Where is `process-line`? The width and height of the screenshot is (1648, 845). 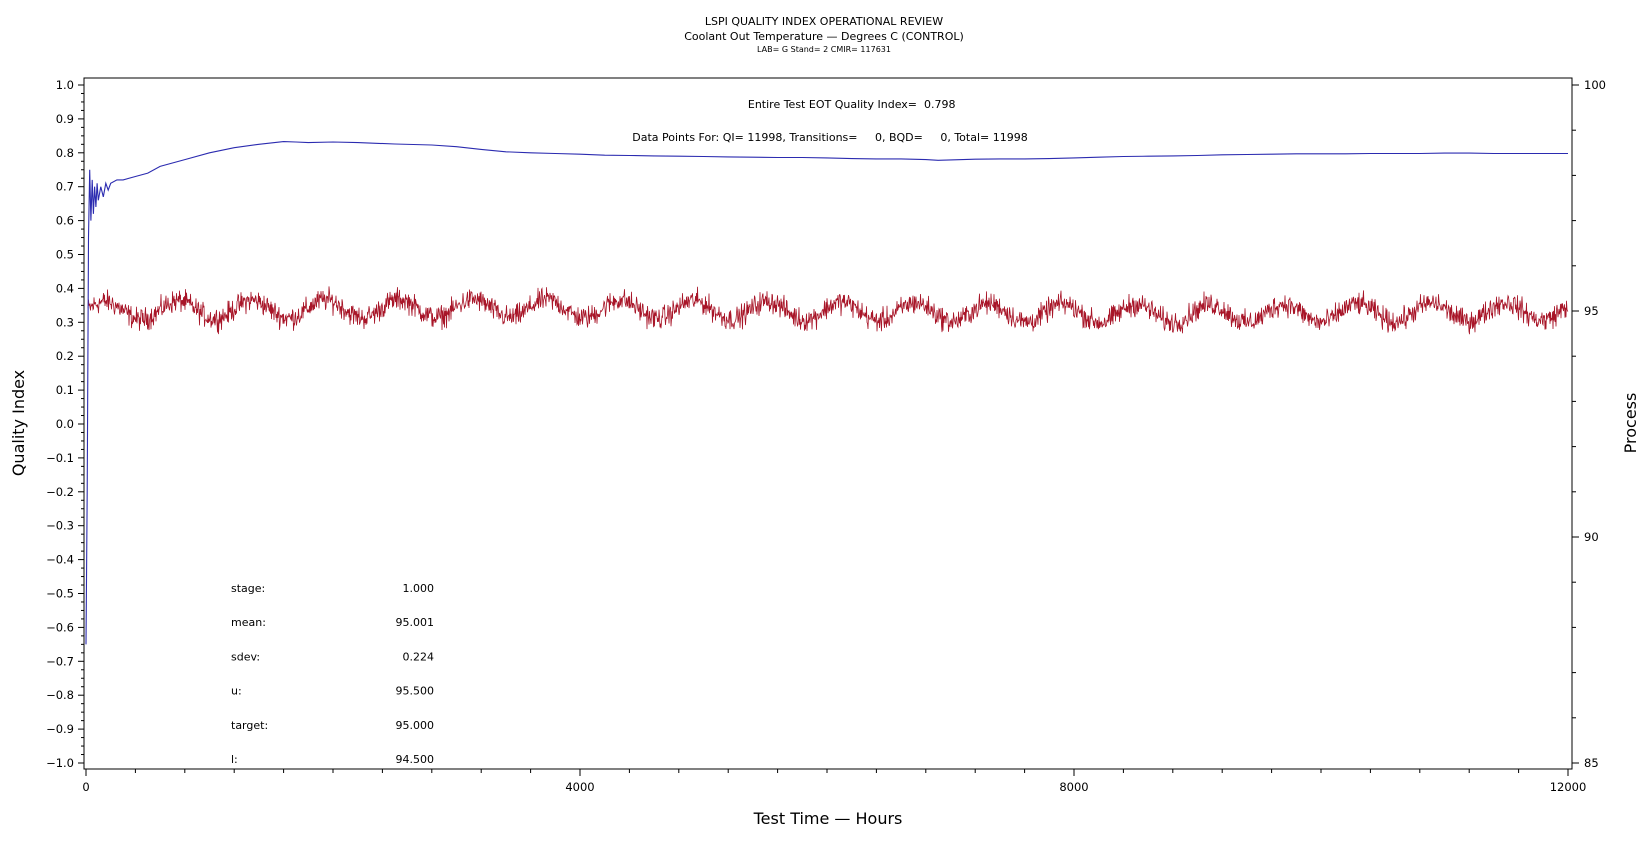
process-line is located at coordinates (828, 310).